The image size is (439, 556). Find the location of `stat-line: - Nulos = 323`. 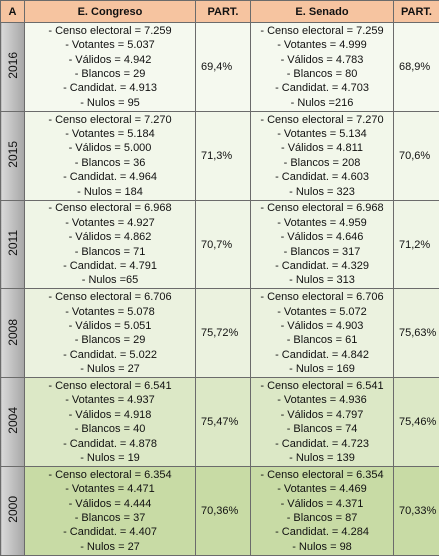

stat-line: - Nulos = 323 is located at coordinates (322, 191).